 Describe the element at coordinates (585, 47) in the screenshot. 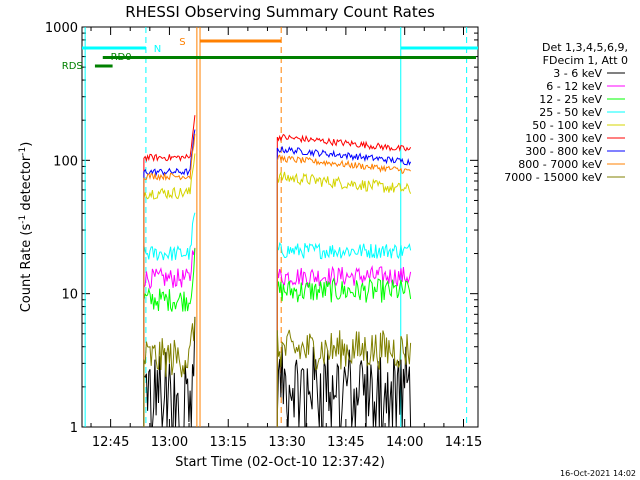

I see `legend-header-1: Det 1,3,4,5,6,9,` at that location.